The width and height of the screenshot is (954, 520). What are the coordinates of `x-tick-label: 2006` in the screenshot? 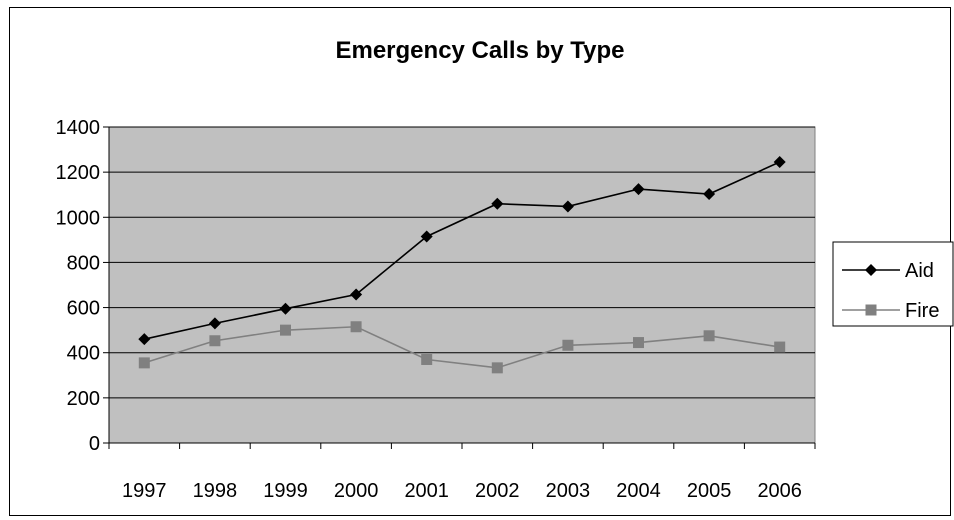 It's located at (779, 491).